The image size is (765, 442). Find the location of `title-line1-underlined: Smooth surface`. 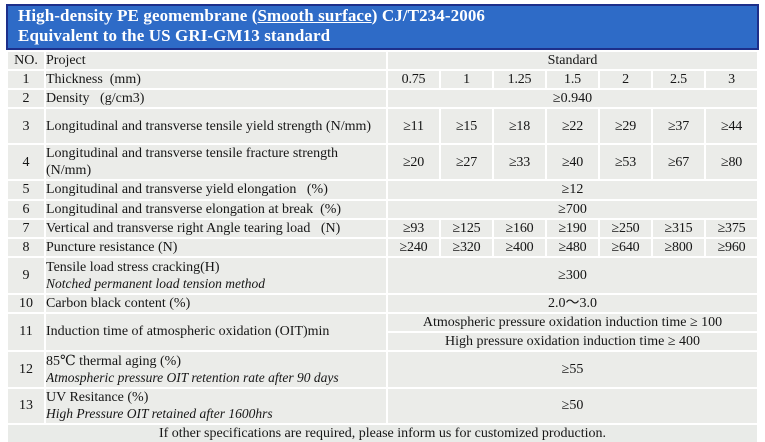

title-line1-underlined: Smooth surface is located at coordinates (314, 15).